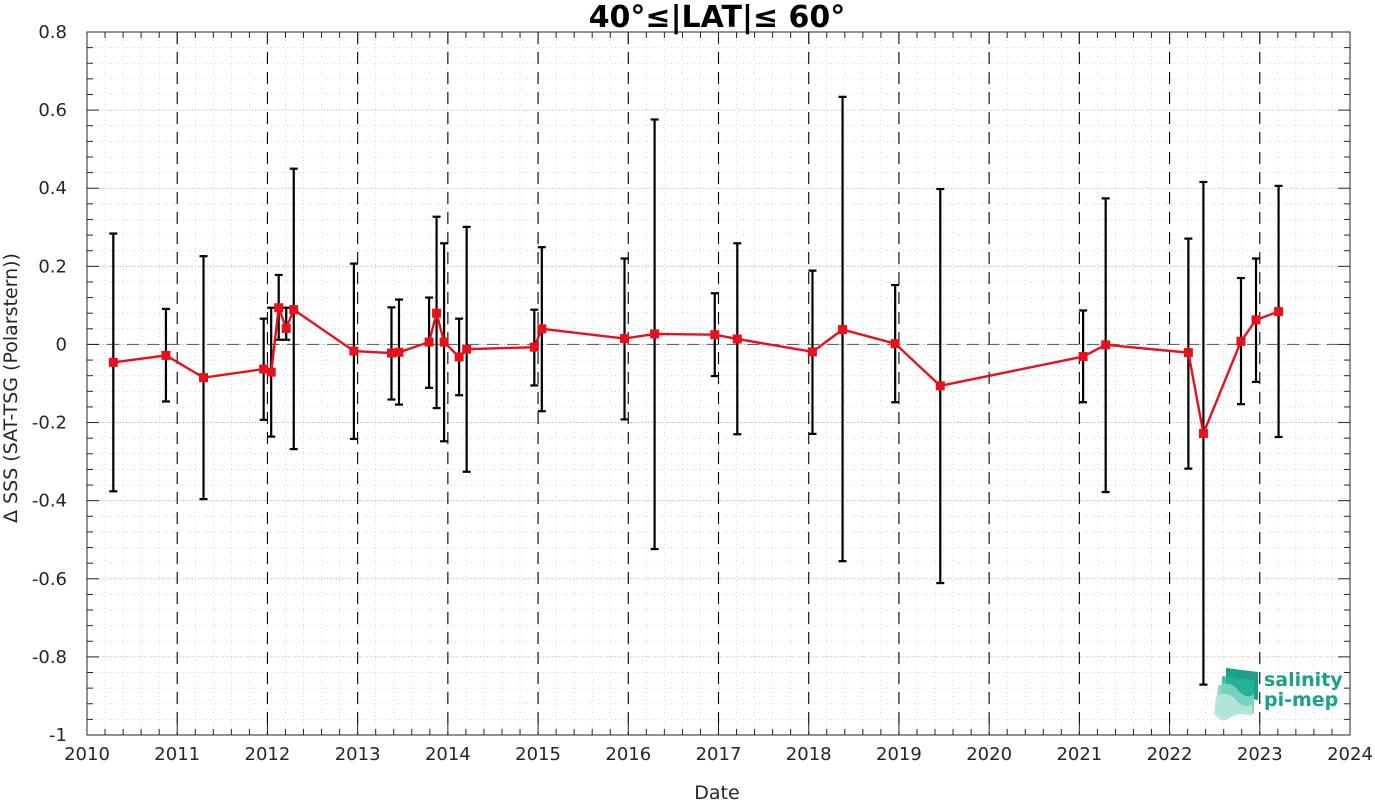 This screenshot has width=1375, height=801. I want to click on x-tick-label: 2013, so click(358, 754).